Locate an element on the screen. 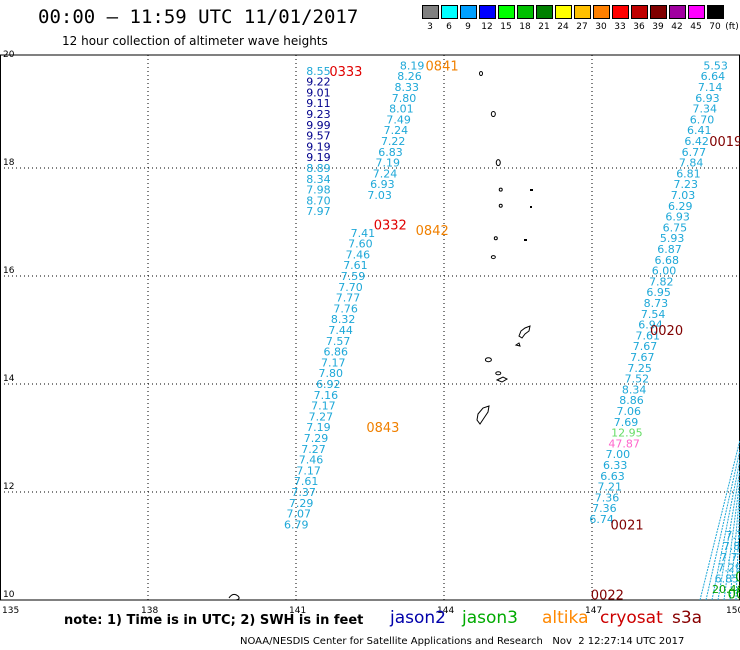 This screenshot has width=740, height=650. lon-tick-label: 138 is located at coordinates (149, 611).